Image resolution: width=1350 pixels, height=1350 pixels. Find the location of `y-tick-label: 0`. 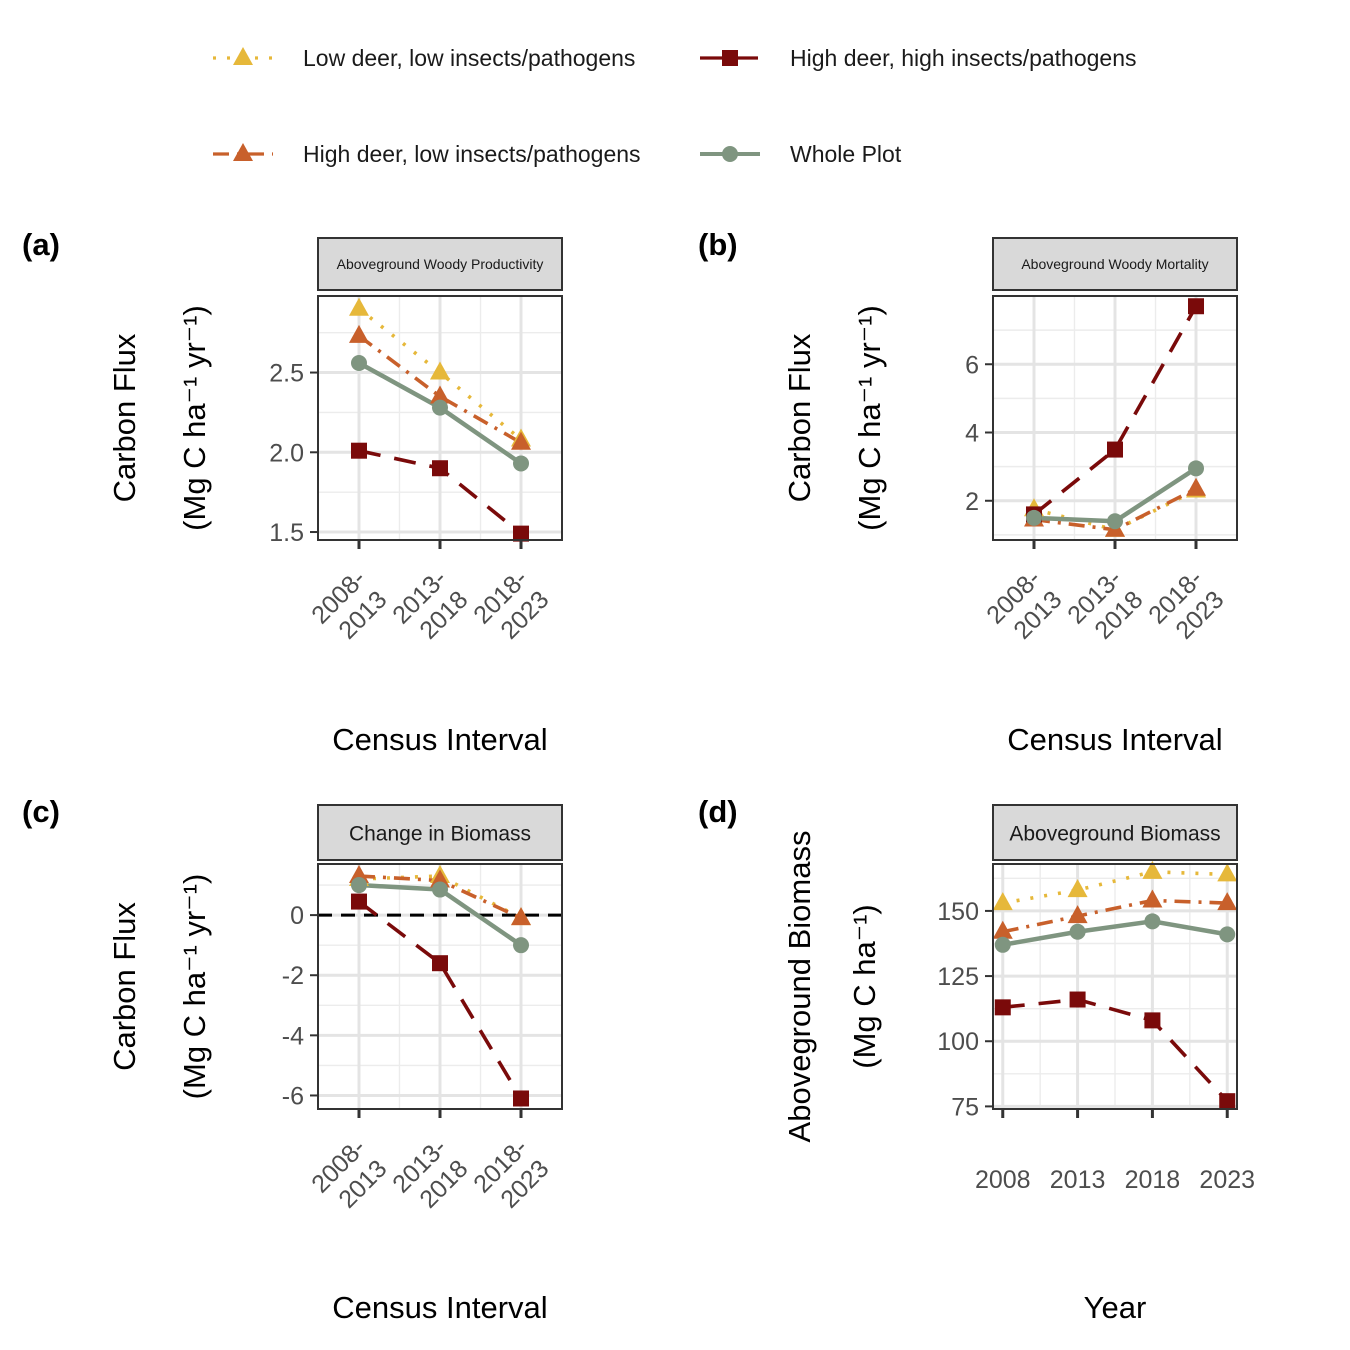

y-tick-label: 0 is located at coordinates (297, 916).